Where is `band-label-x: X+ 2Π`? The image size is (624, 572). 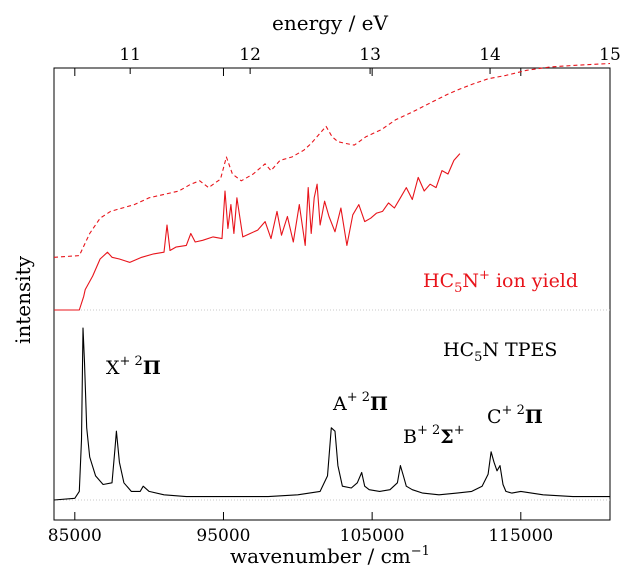
band-label-x: X+ 2Π is located at coordinates (133, 366).